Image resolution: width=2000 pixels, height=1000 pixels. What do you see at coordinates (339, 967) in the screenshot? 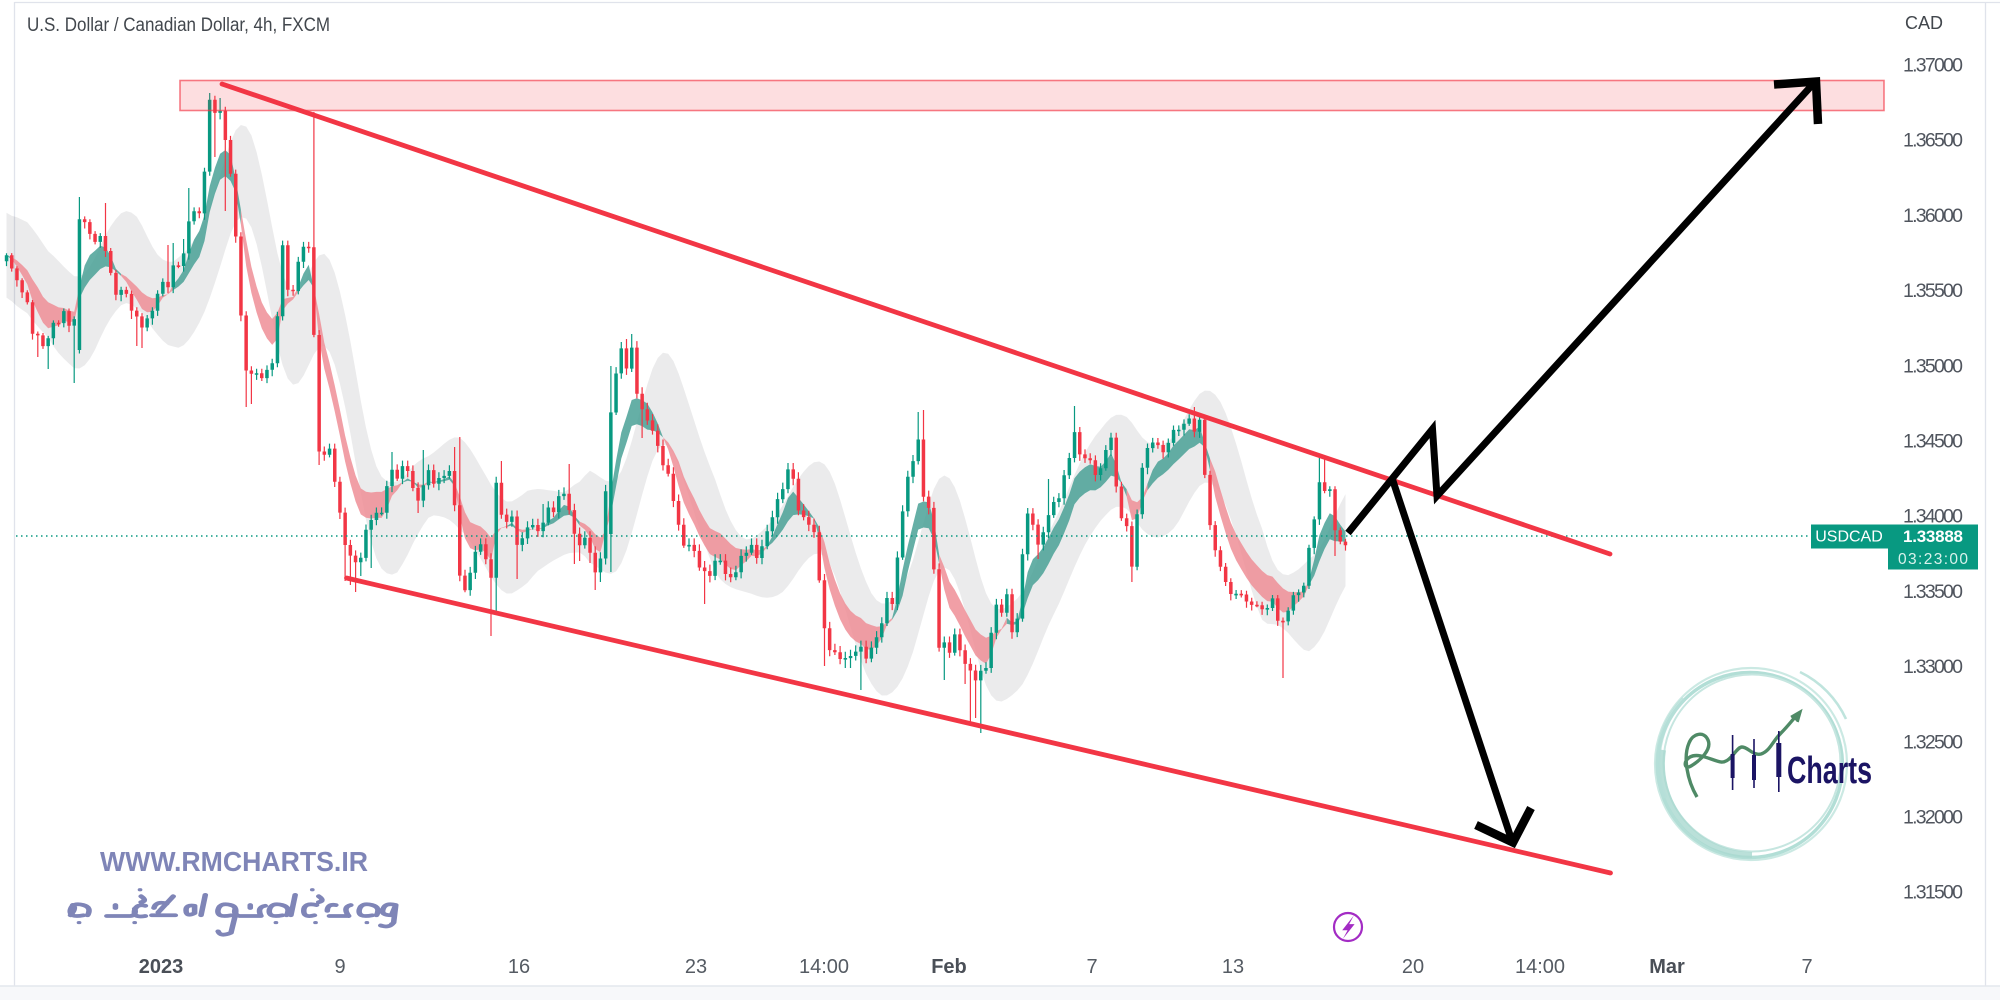
I see `svg-text: 9` at bounding box center [339, 967].